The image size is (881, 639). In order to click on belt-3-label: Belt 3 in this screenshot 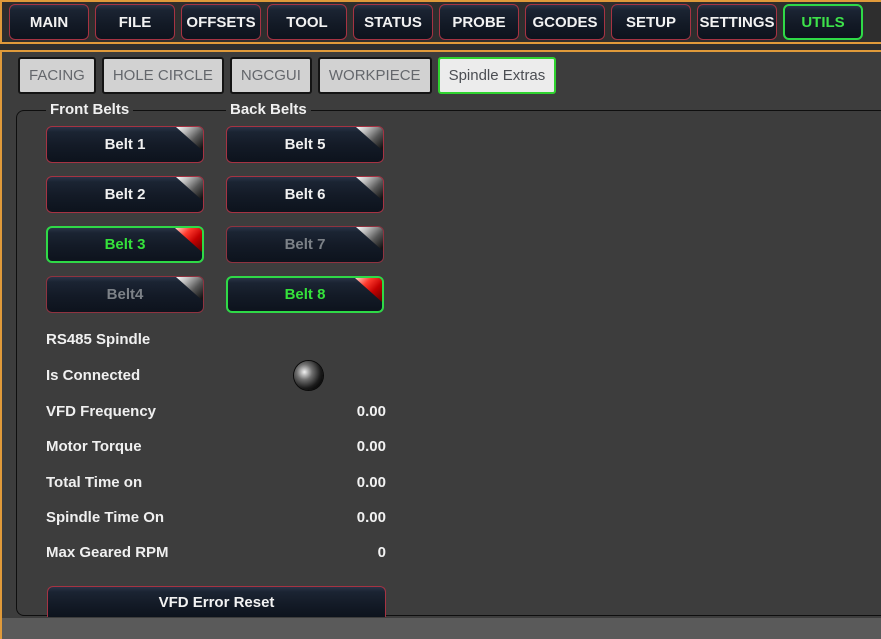, I will do `click(125, 244)`.